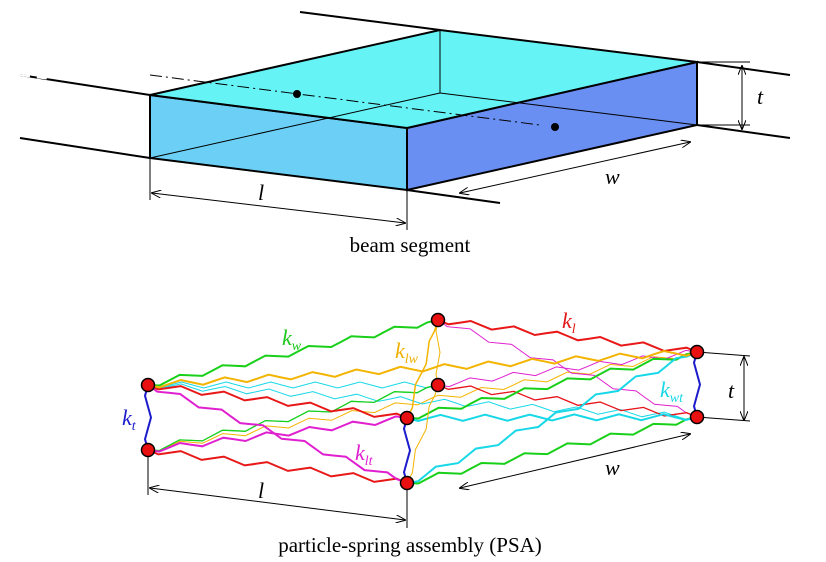  What do you see at coordinates (569, 322) in the screenshot?
I see `spring-label: kl` at bounding box center [569, 322].